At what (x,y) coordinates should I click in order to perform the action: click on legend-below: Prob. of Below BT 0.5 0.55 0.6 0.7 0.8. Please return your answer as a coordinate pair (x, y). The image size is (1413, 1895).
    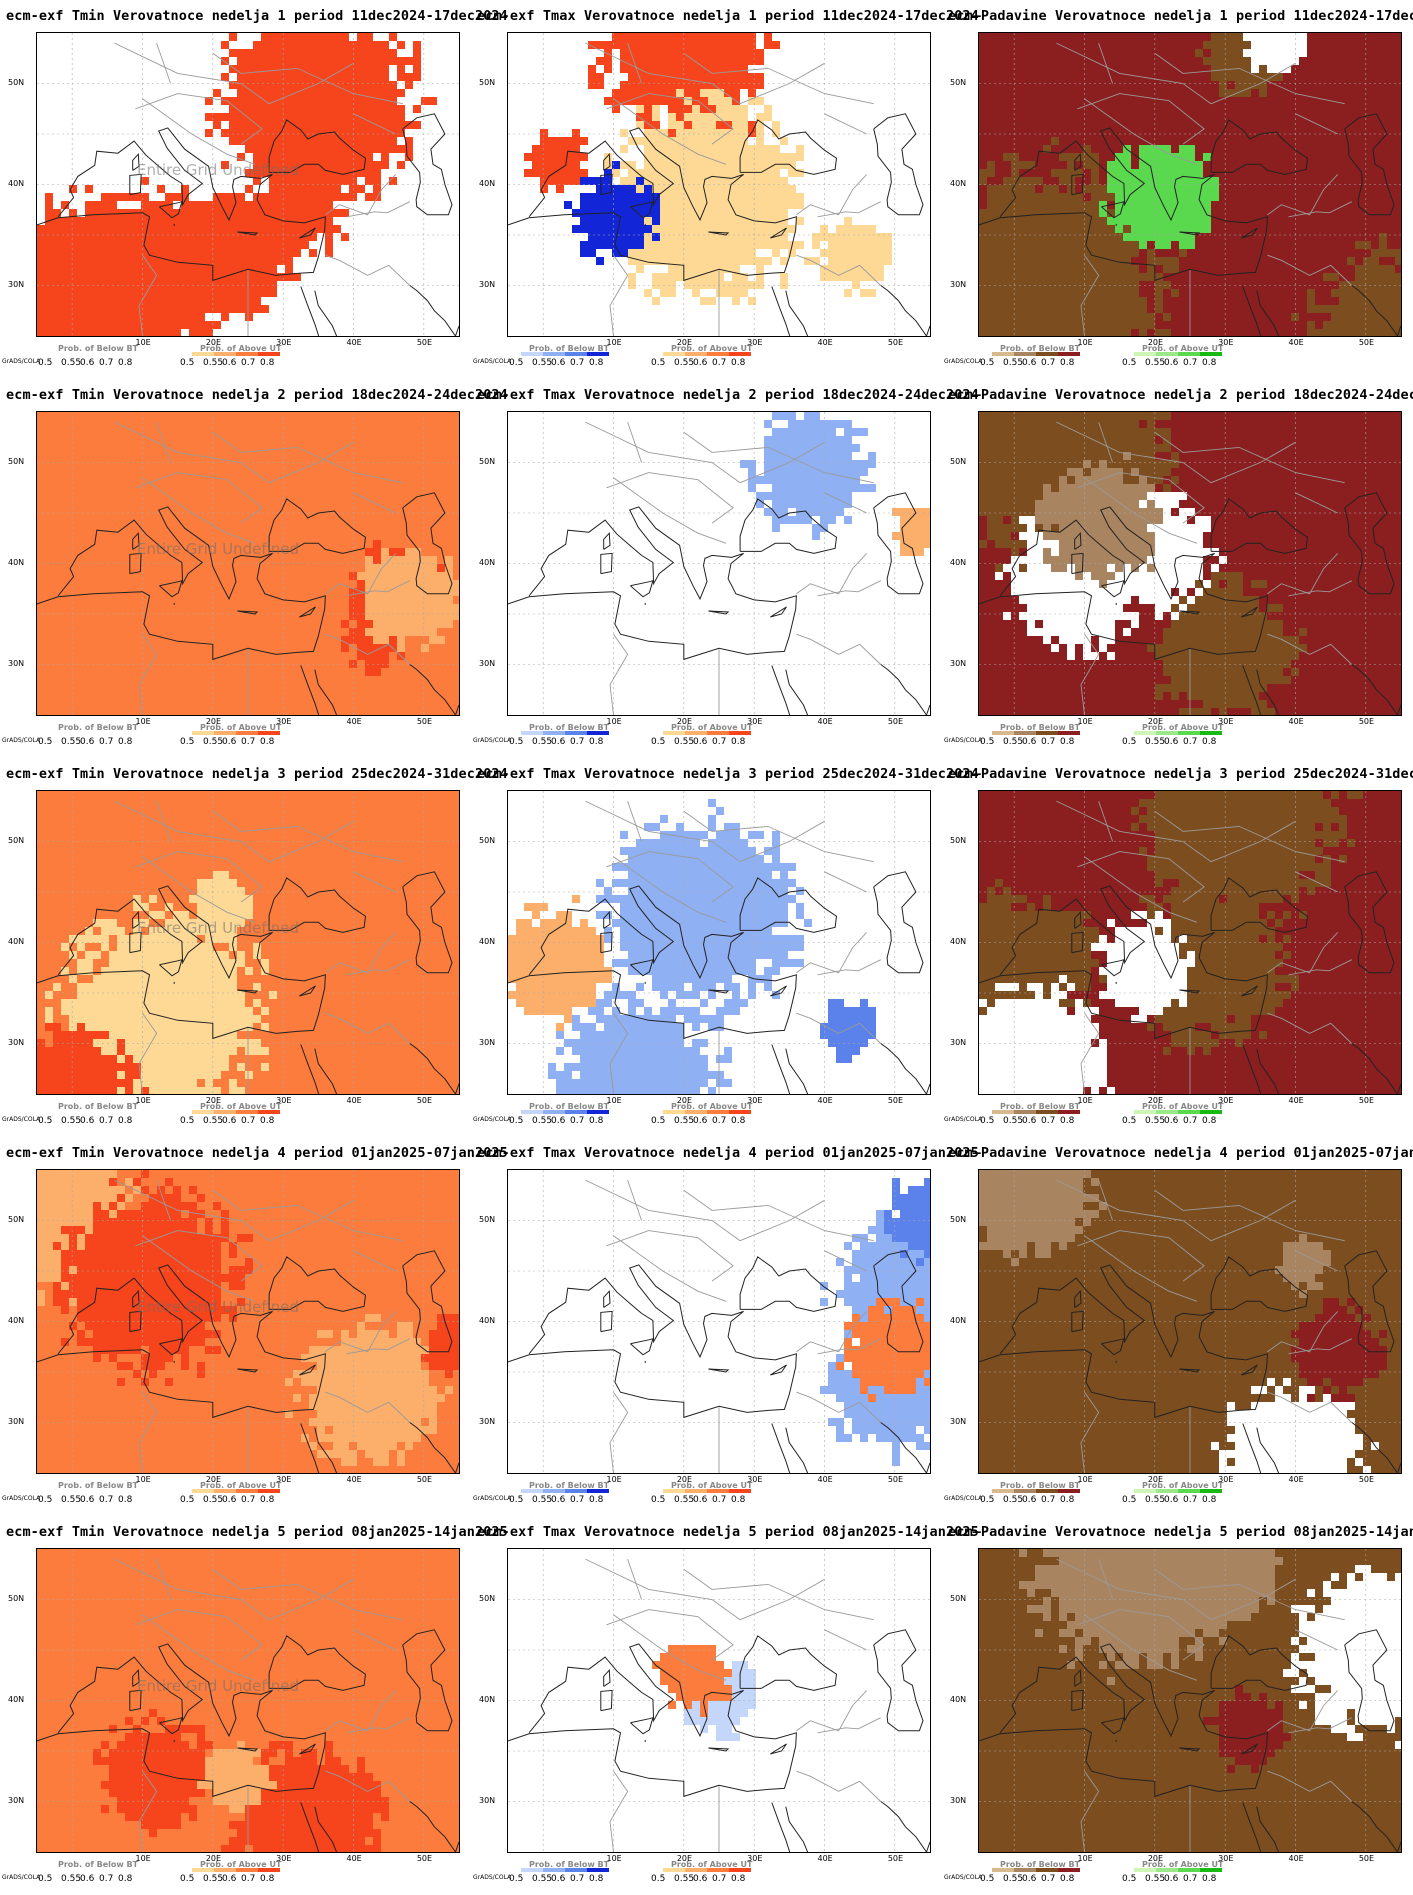
    Looking at the image, I should click on (572, 739).